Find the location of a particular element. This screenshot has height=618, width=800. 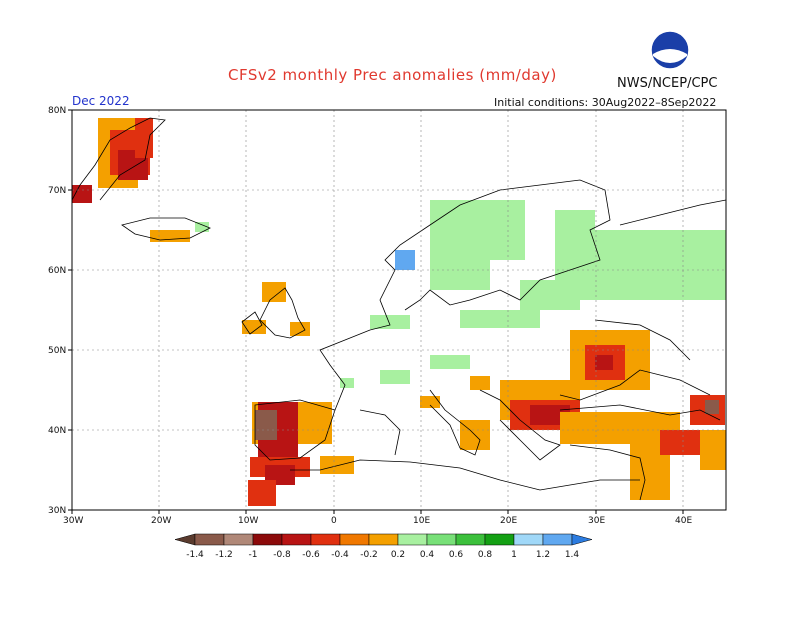

colorbar-label: -0.6 is located at coordinates (311, 555).